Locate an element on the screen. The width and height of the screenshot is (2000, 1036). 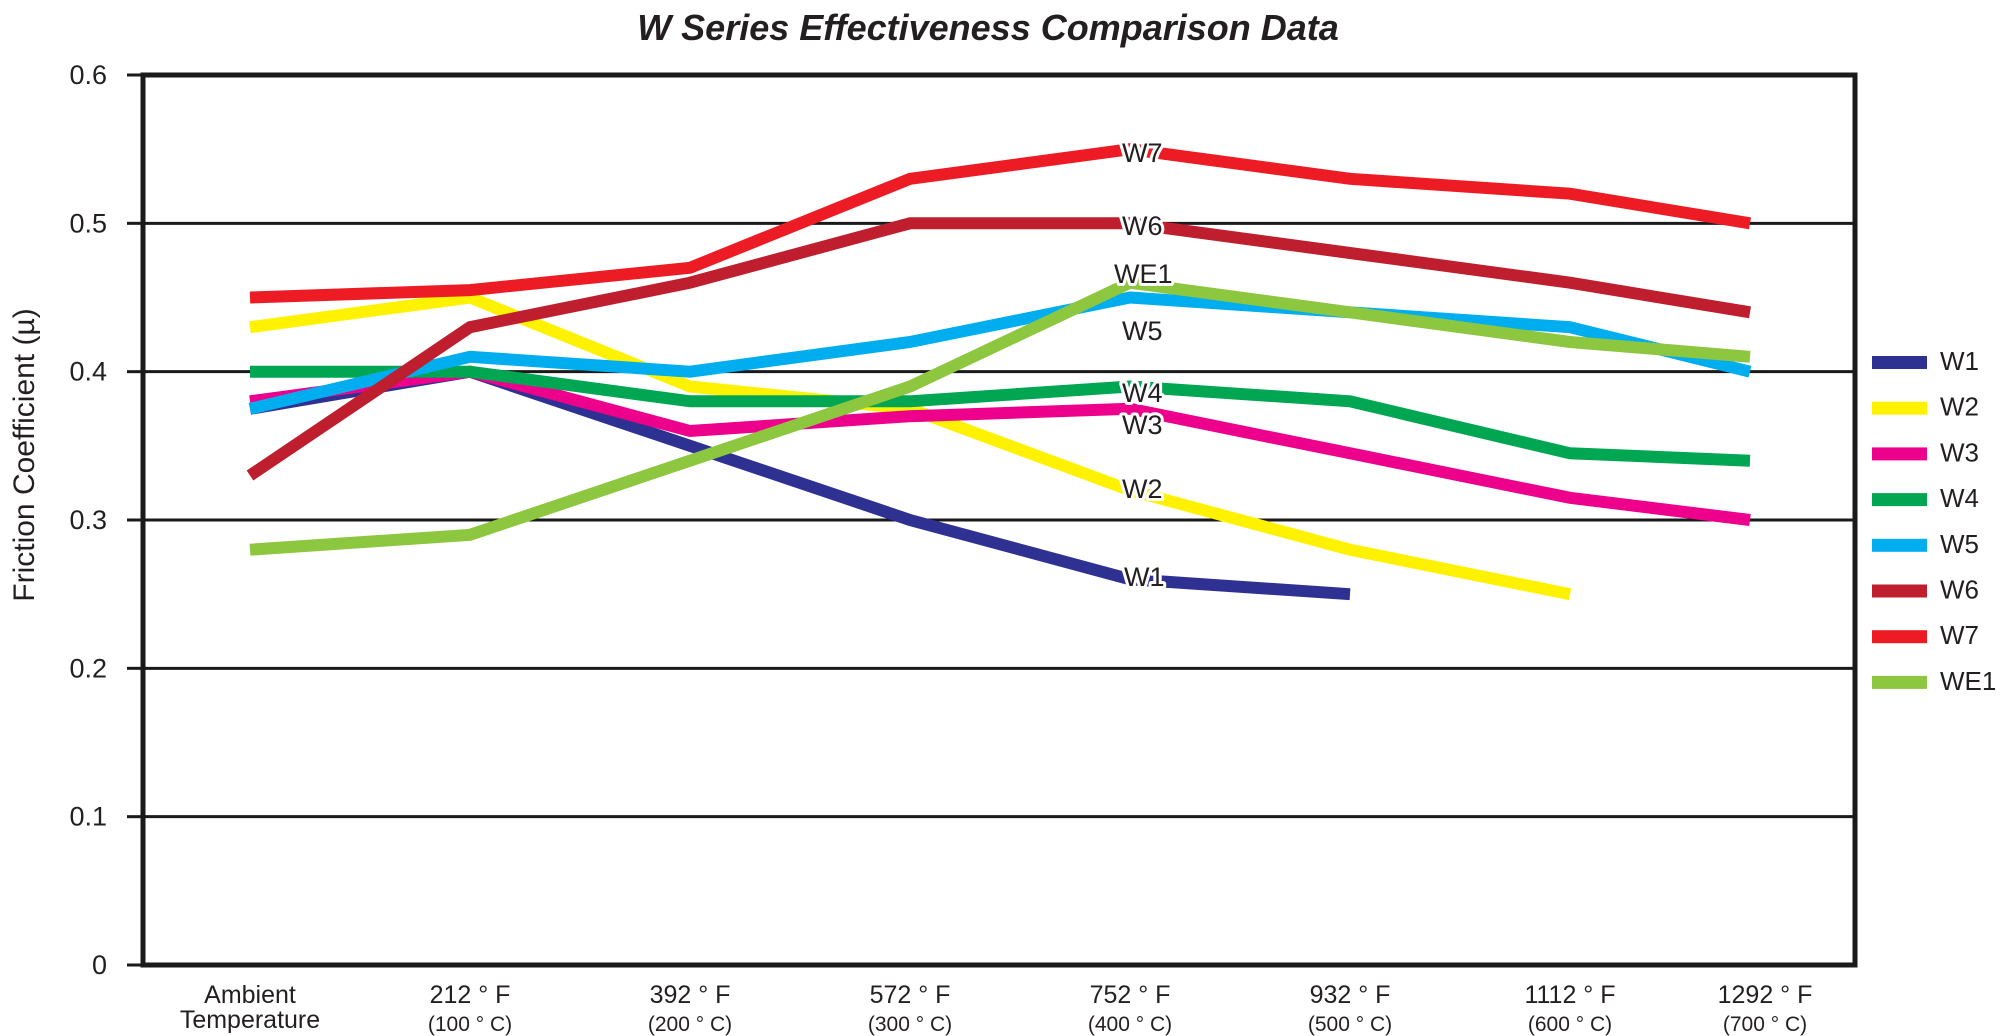
y-tick-label: 0 is located at coordinates (99, 965).